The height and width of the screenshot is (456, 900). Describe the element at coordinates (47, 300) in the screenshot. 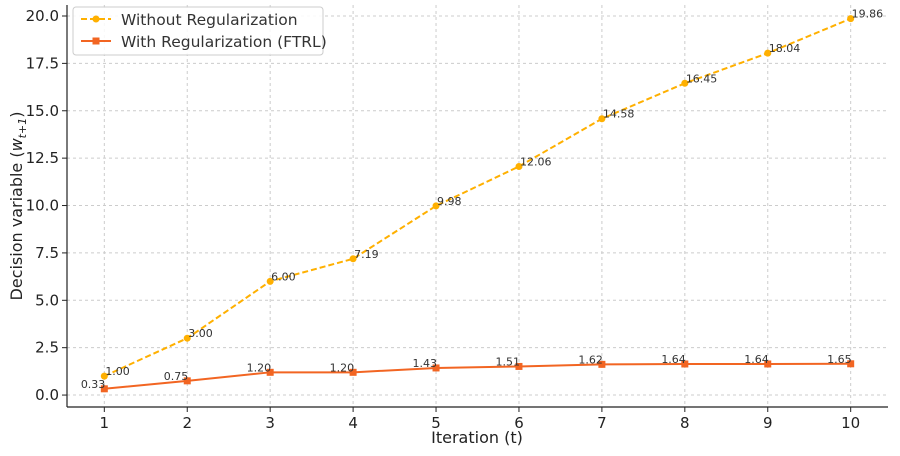

I see `y-tick-label: 5.0` at that location.